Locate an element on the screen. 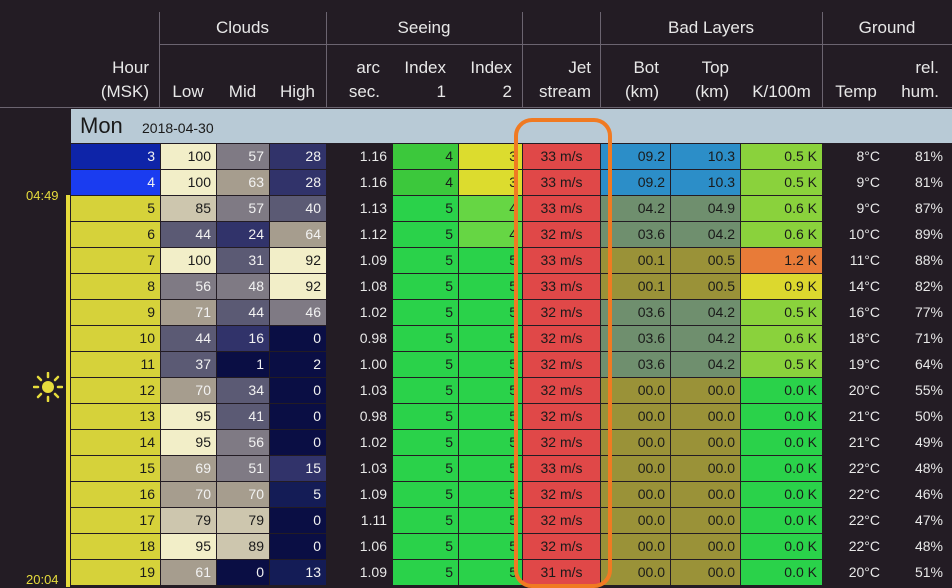 The image size is (952, 588). cell-hour: 5 is located at coordinates (115, 208).